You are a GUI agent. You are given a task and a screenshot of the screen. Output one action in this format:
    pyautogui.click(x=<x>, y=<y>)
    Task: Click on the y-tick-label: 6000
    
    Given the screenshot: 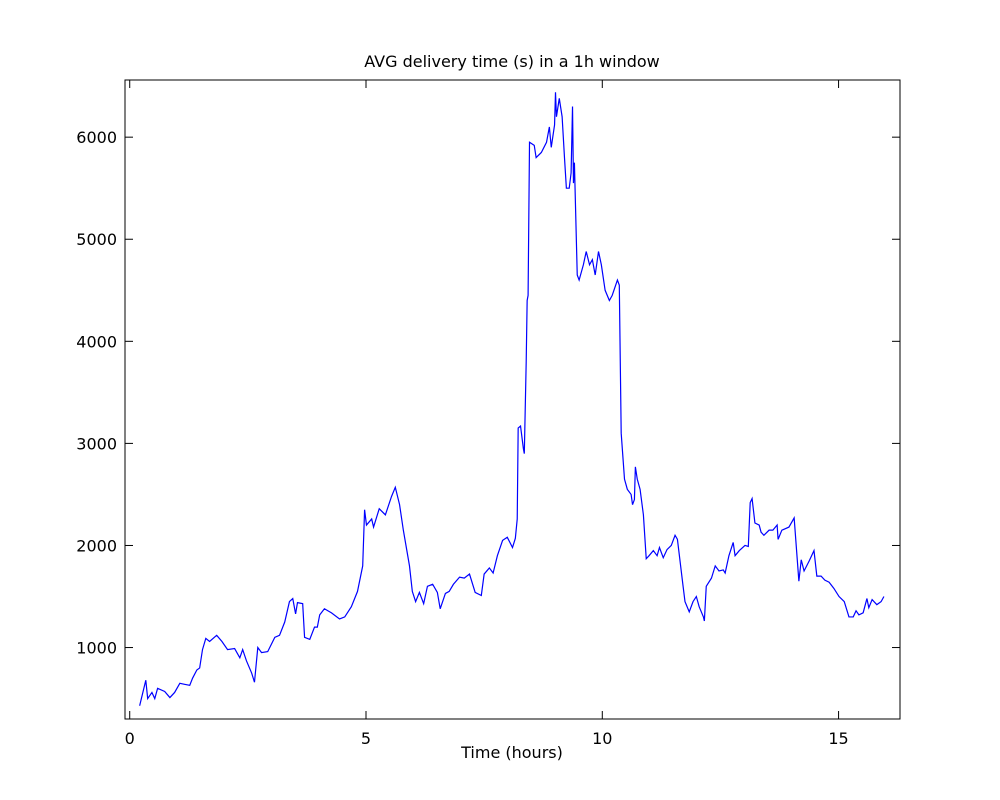 What is the action you would take?
    pyautogui.click(x=96, y=137)
    